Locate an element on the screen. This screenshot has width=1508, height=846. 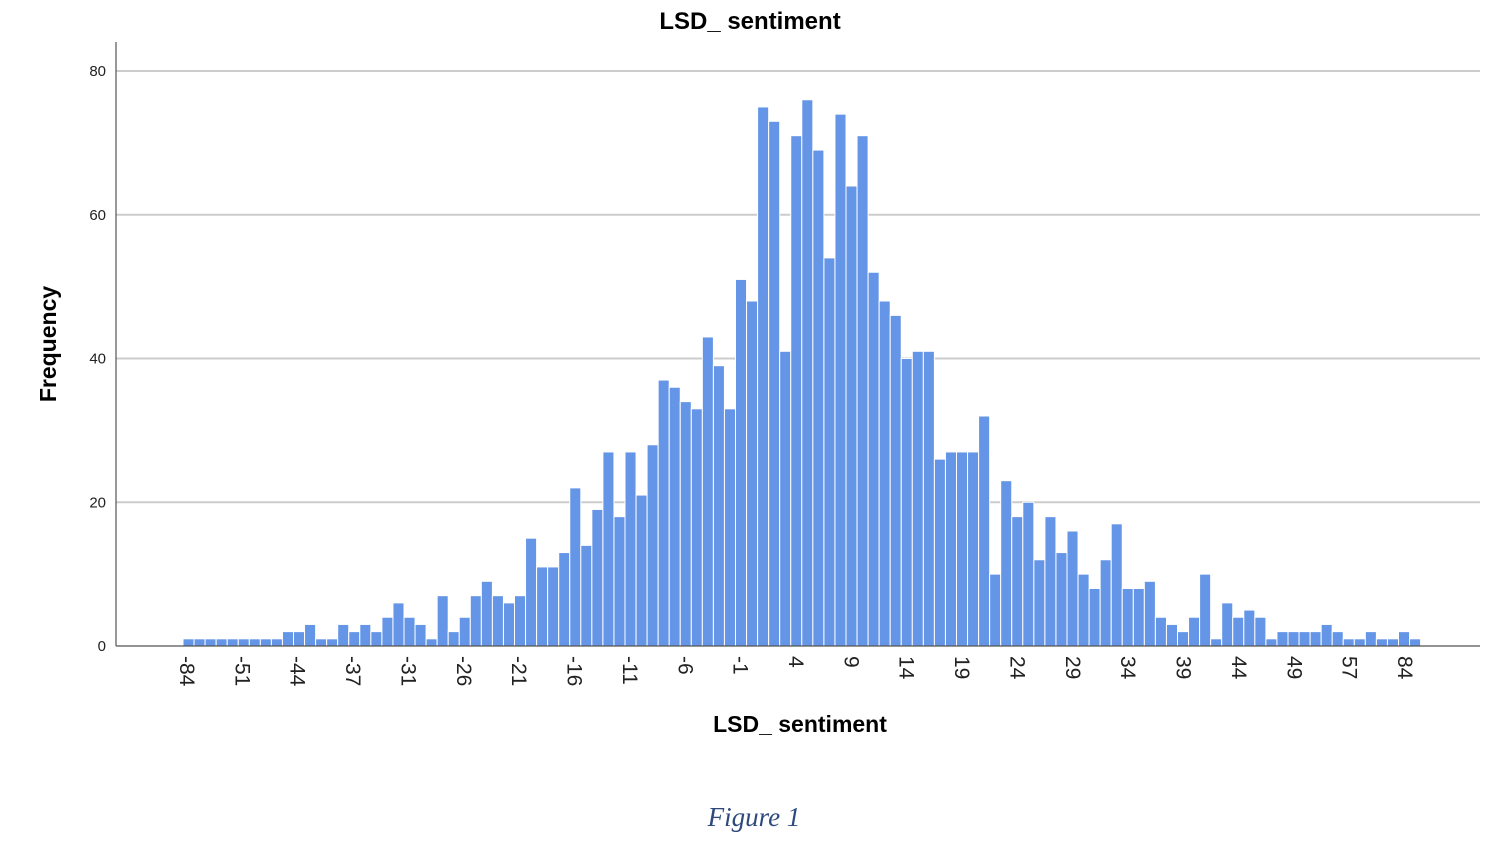
x-tick-label: 84 is located at coordinates (1404, 668).